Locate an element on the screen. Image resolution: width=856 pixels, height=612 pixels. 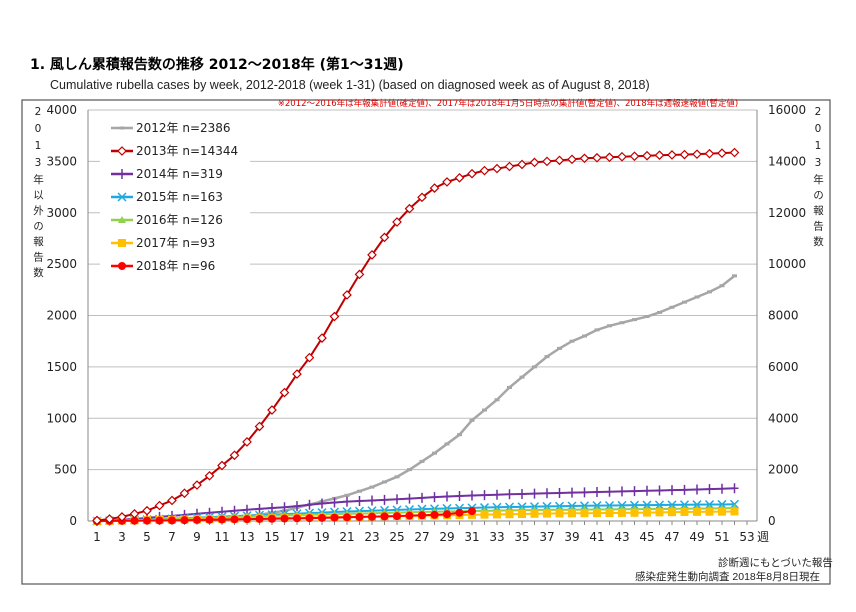
legend-label: 2017年 n=93 is located at coordinates (175, 243).